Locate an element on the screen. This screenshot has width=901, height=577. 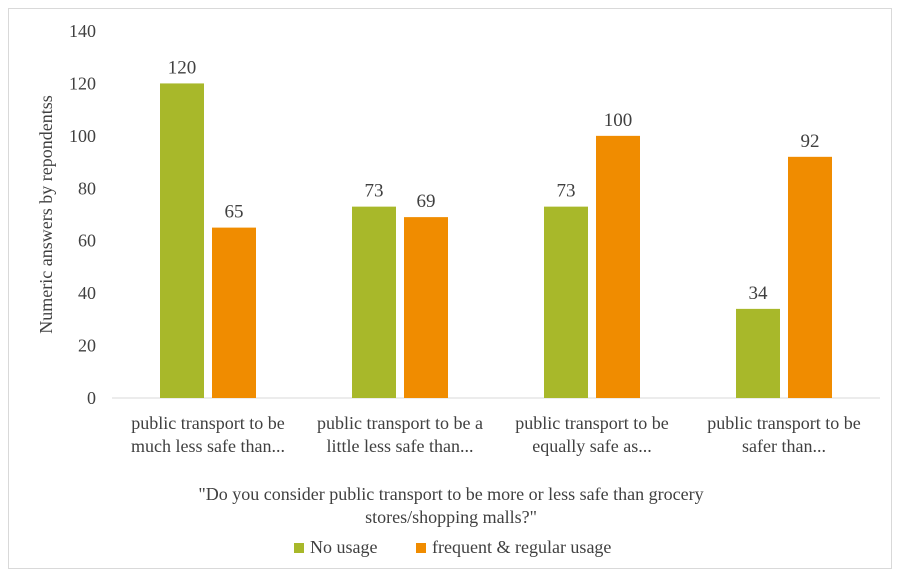
y-tick-label: 20 is located at coordinates (87, 346).